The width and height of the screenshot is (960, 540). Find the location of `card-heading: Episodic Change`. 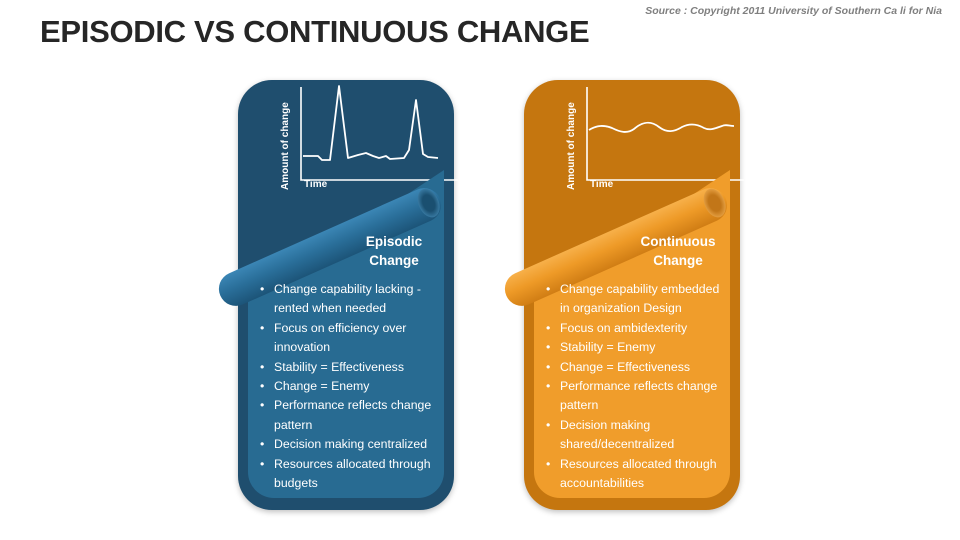

card-heading: Episodic Change is located at coordinates (394, 251).